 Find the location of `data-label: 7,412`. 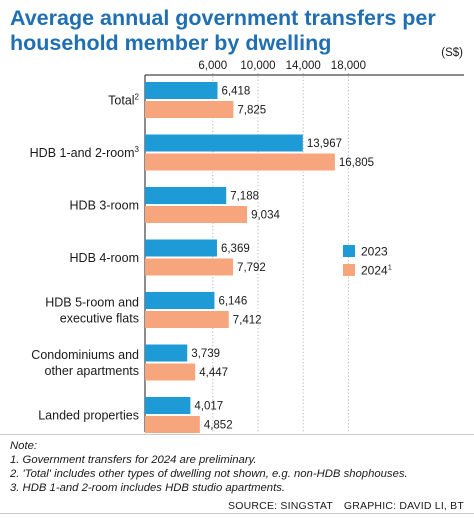

data-label: 7,412 is located at coordinates (247, 321).